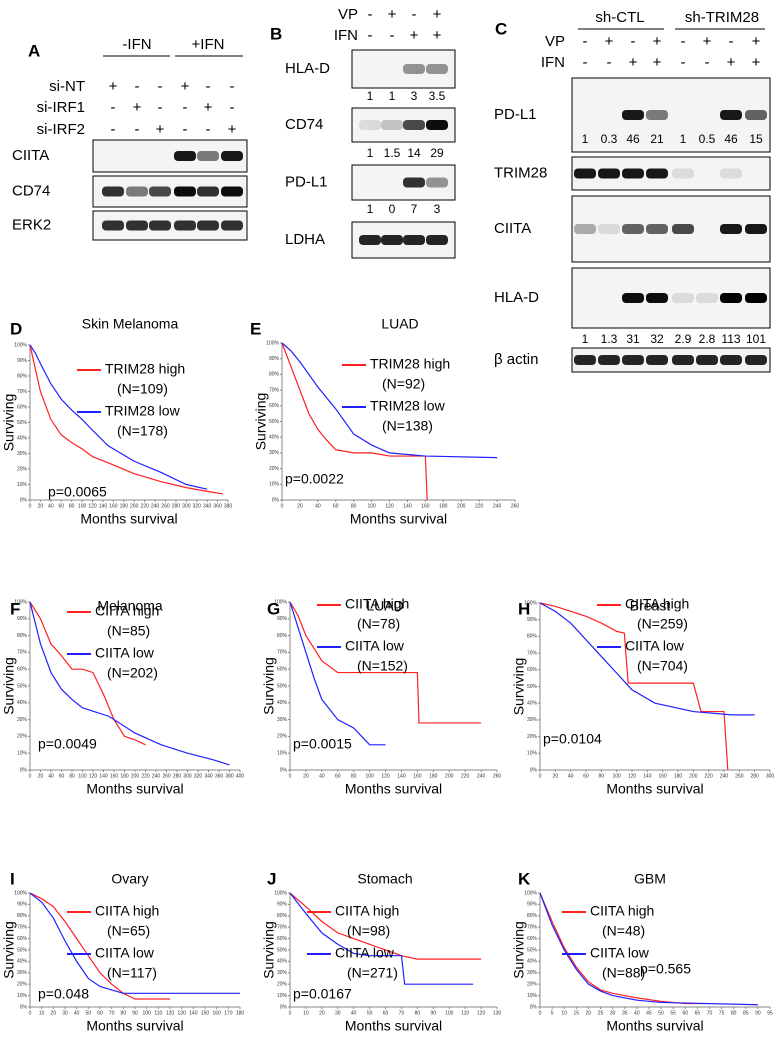 This screenshot has width=776, height=1045. Describe the element at coordinates (130, 324) in the screenshot. I see `chart-title: Skin Melanoma` at that location.